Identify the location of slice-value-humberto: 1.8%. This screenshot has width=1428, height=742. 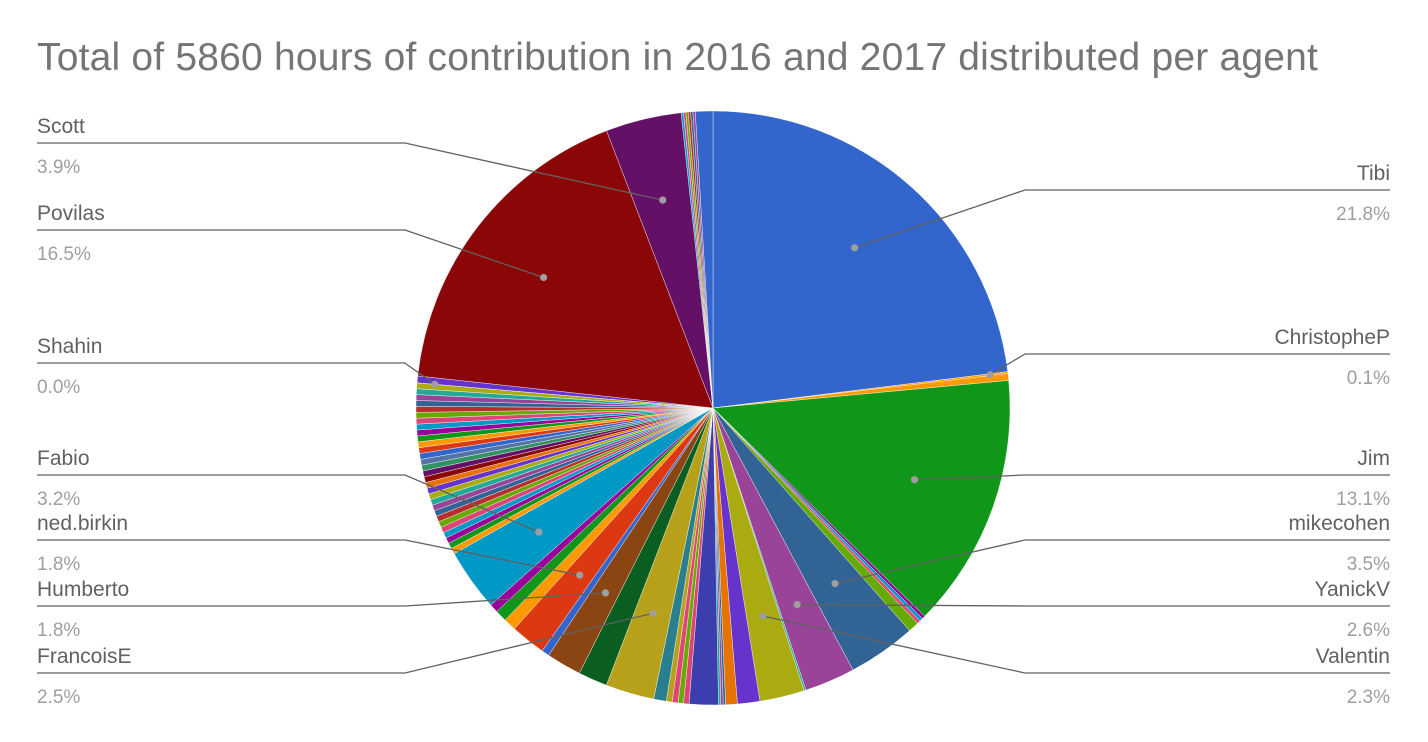
(58, 630).